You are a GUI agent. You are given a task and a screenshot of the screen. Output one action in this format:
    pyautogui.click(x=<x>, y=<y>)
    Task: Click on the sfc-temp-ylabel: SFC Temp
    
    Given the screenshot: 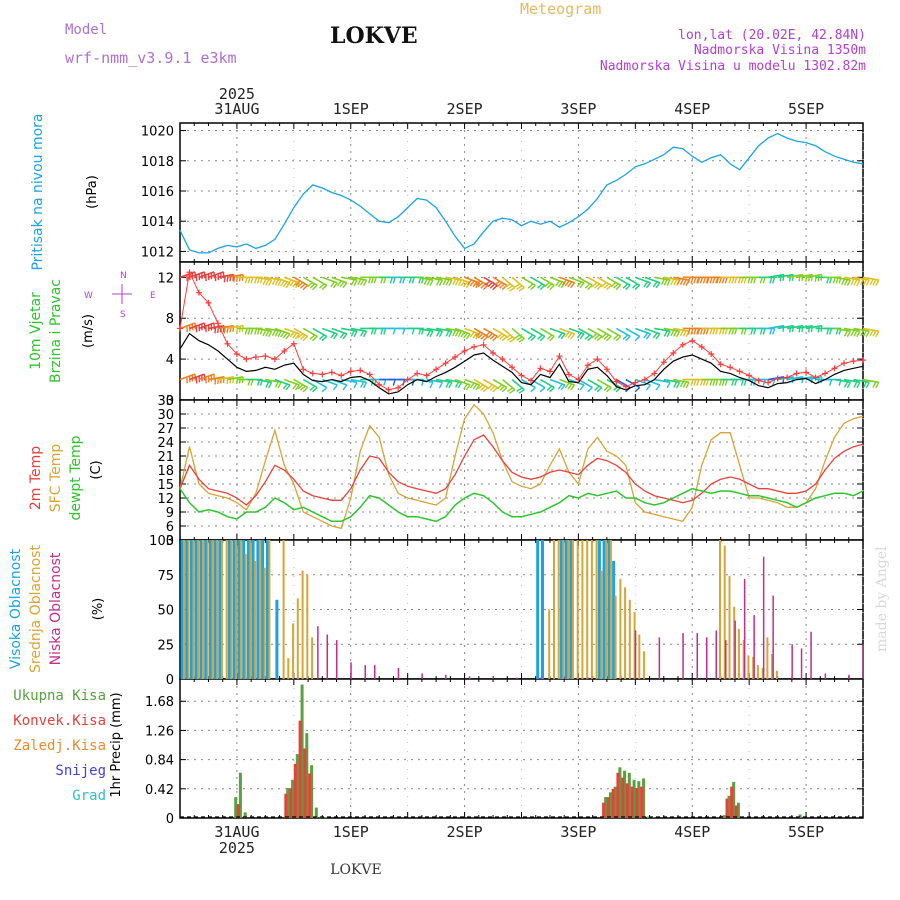 What is the action you would take?
    pyautogui.click(x=56, y=478)
    